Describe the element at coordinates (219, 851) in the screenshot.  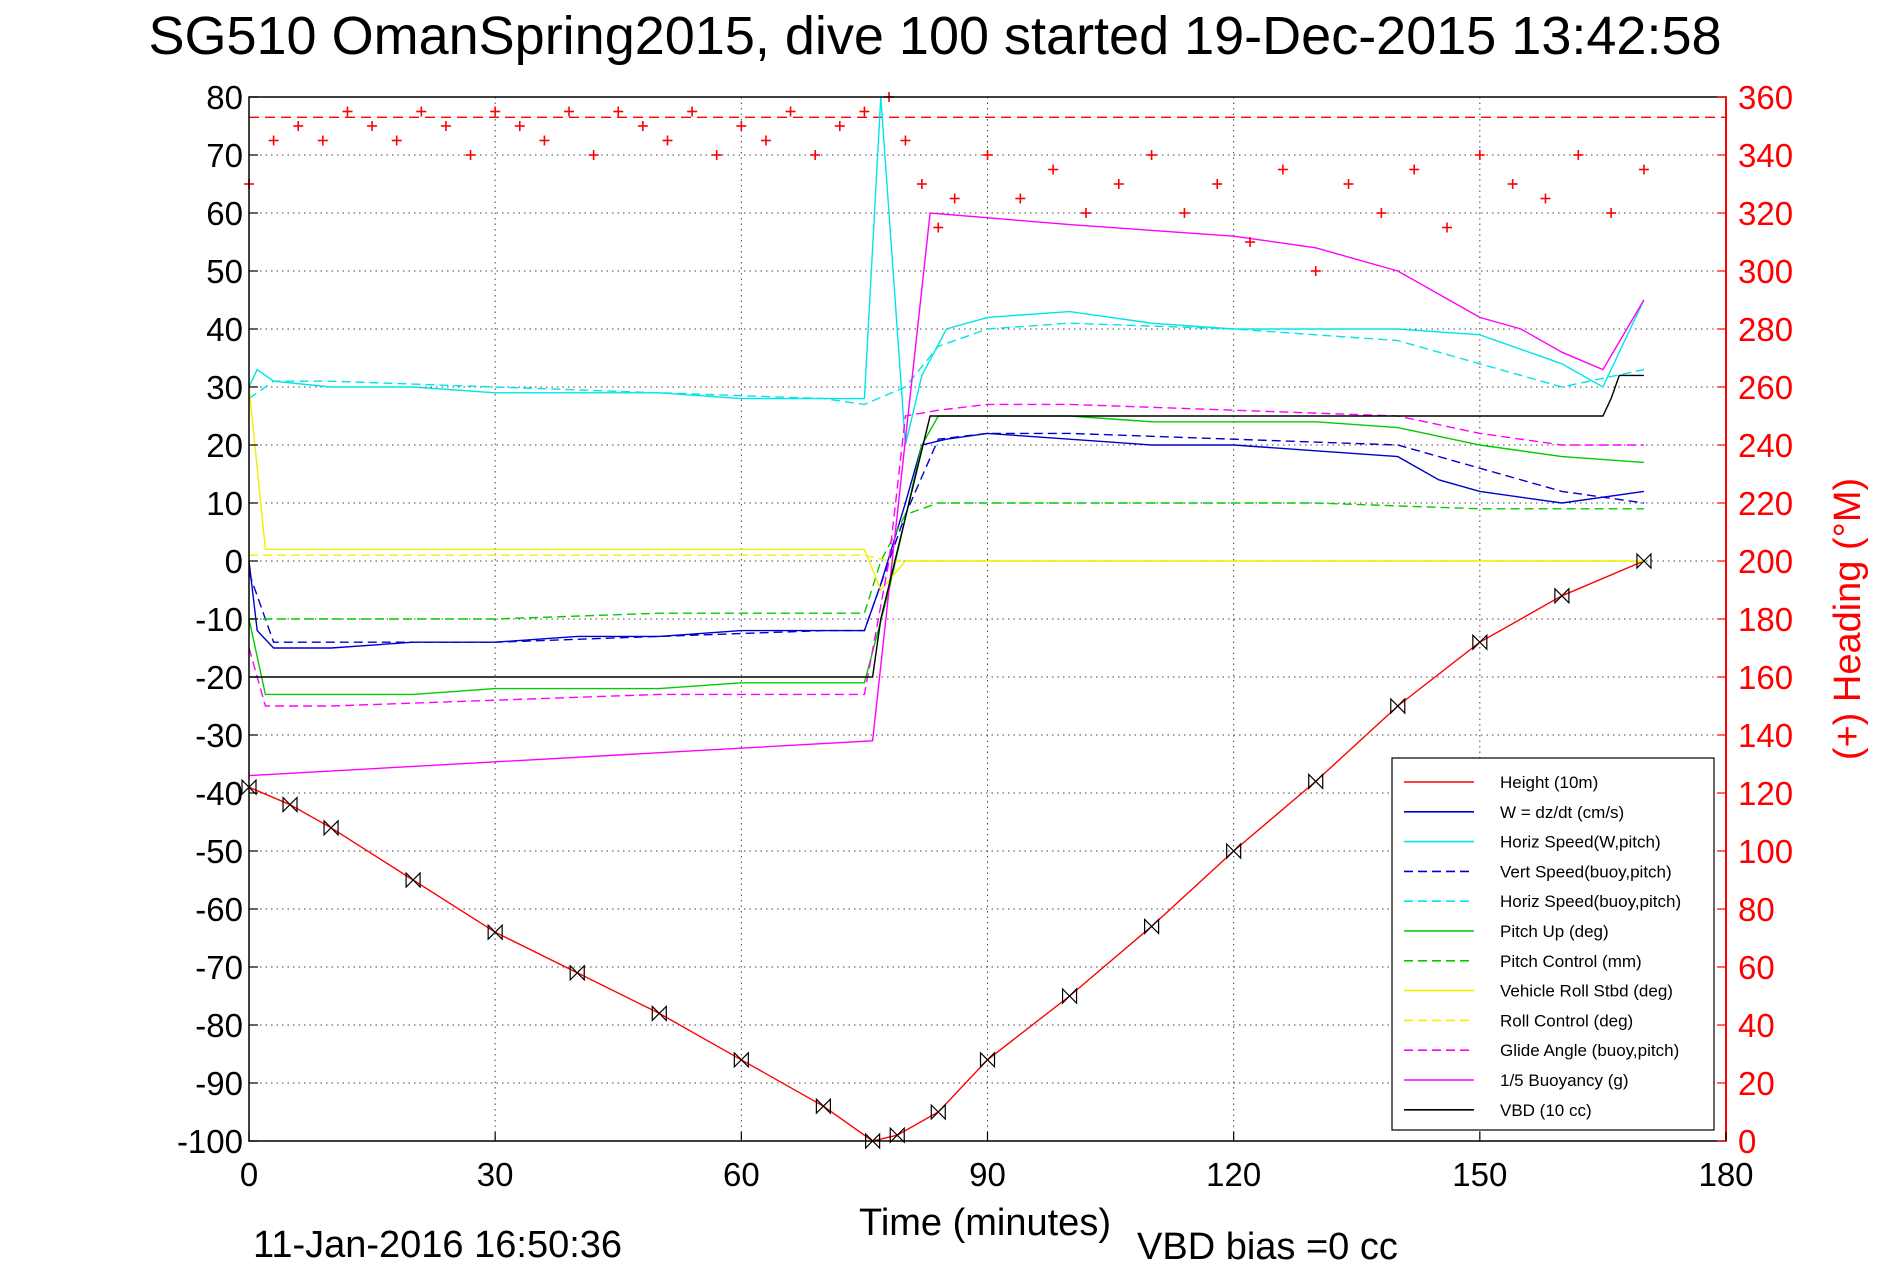
I see `y-tick-label: -50` at that location.